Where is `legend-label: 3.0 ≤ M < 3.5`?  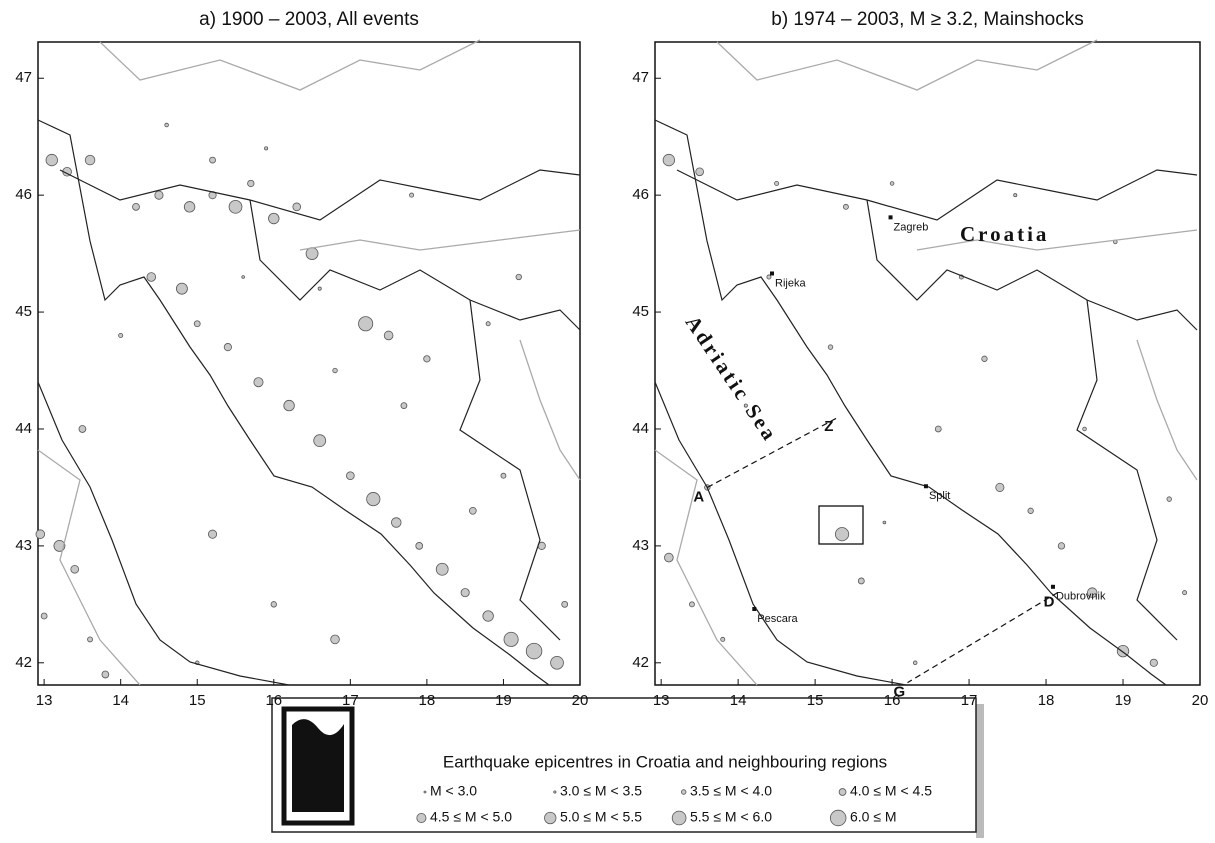
legend-label: 3.0 ≤ M < 3.5 is located at coordinates (601, 791).